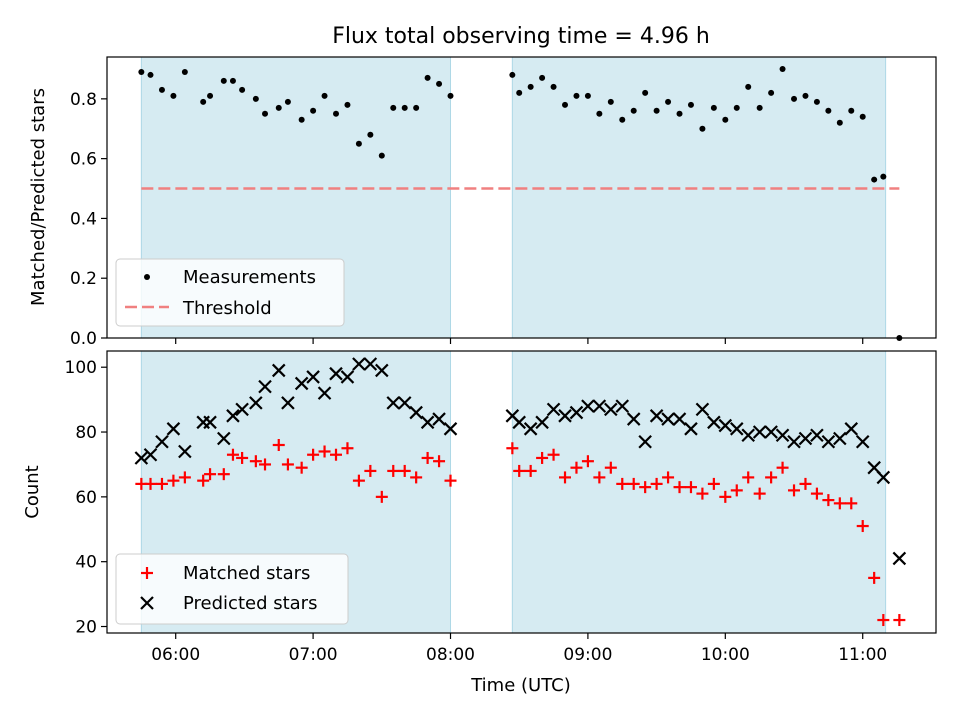 The image size is (960, 720). What do you see at coordinates (520, 685) in the screenshot?
I see `x-axis-label: Time (UTC)` at bounding box center [520, 685].